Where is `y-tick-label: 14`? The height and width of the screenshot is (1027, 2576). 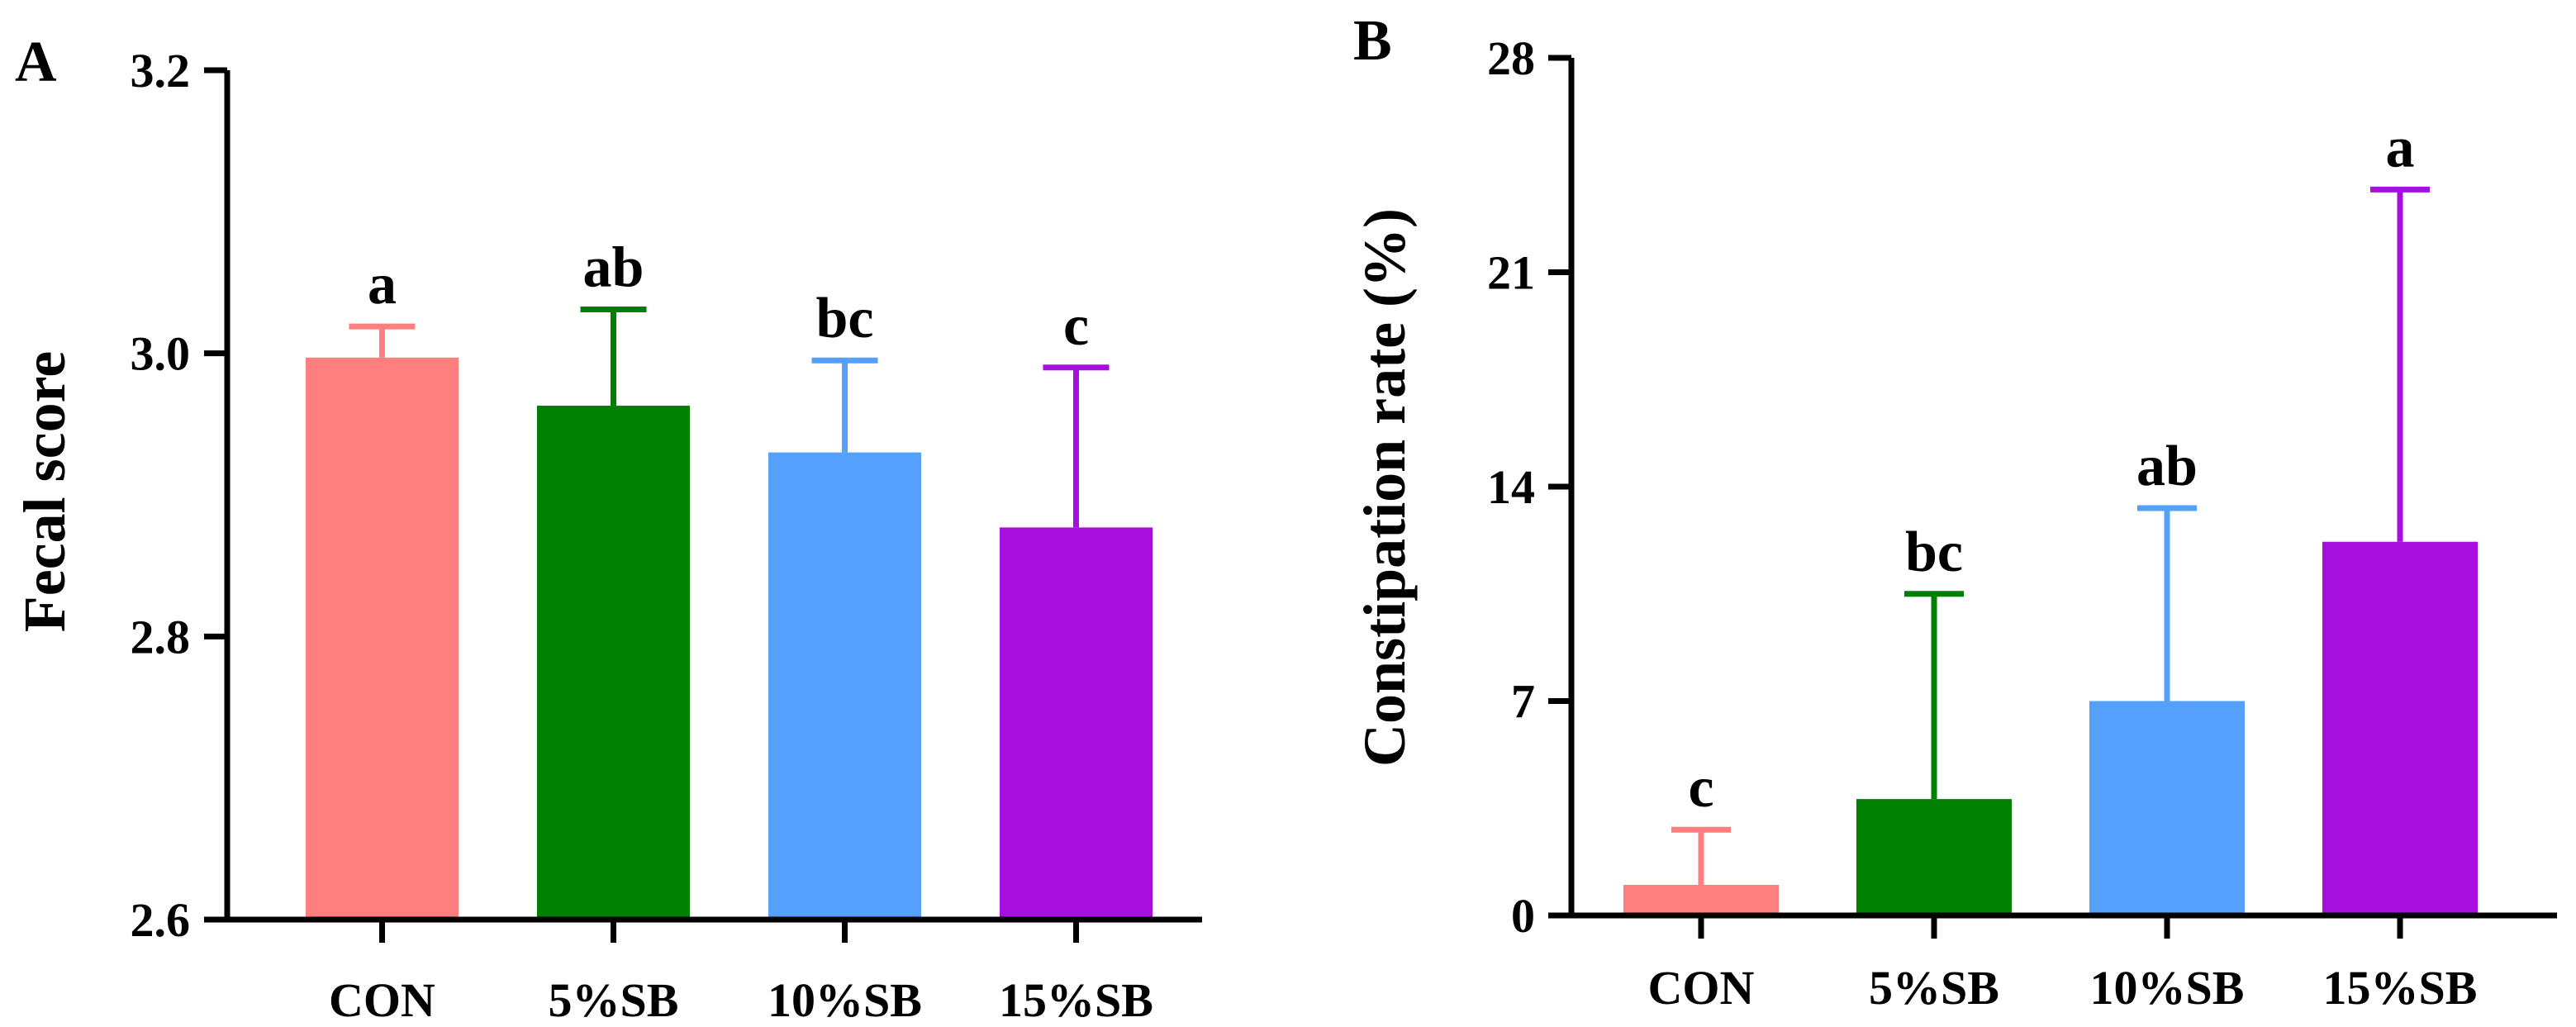
y-tick-label: 14 is located at coordinates (1511, 487).